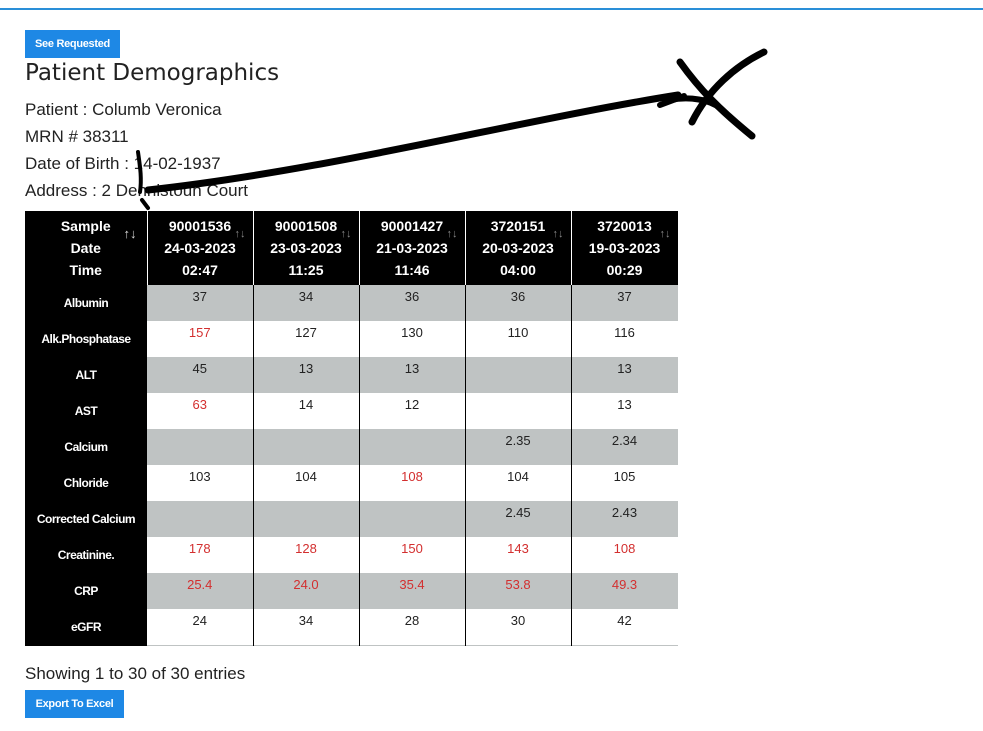  What do you see at coordinates (412, 226) in the screenshot?
I see `column-sample-id: 90001427` at bounding box center [412, 226].